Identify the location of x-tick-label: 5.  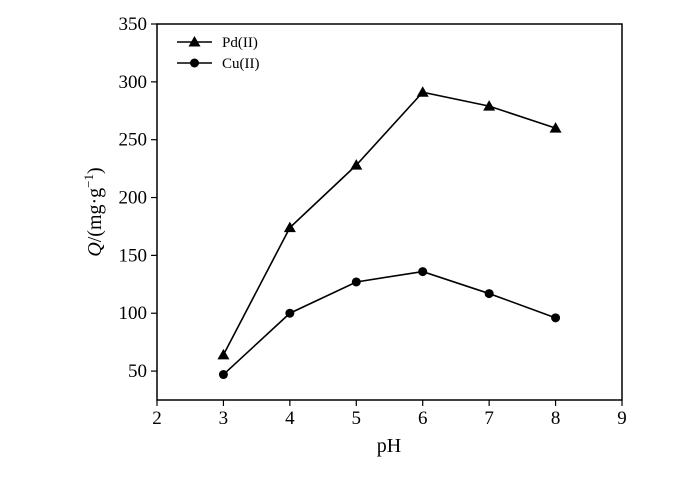
(357, 418).